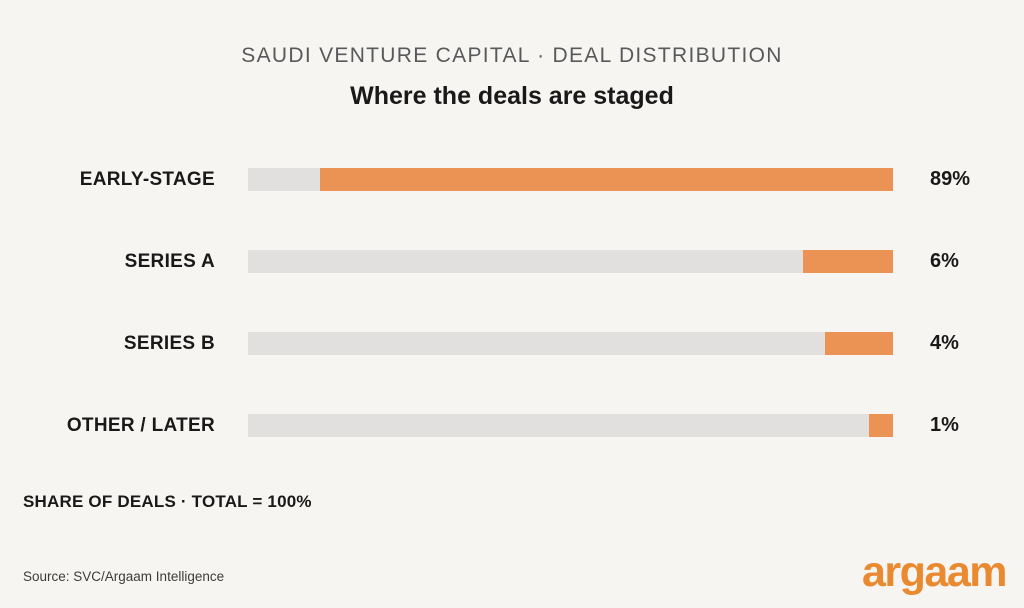 This screenshot has height=608, width=1024. Describe the element at coordinates (944, 261) in the screenshot. I see `value-label: 6%` at that location.